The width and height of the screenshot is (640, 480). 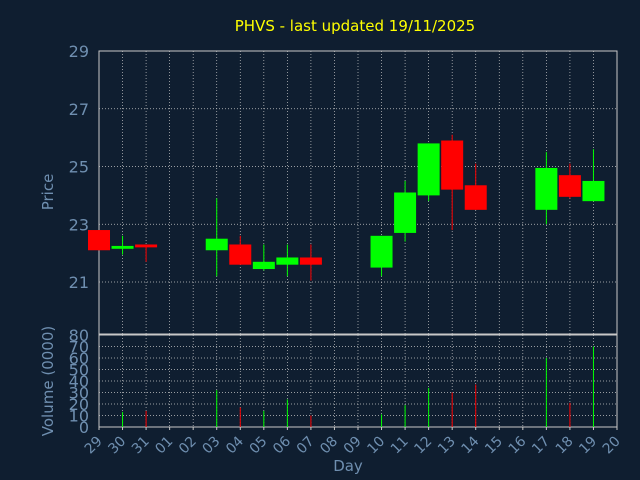 What do you see at coordinates (79, 370) in the screenshot?
I see `volume-tick-label: 50` at bounding box center [79, 370].